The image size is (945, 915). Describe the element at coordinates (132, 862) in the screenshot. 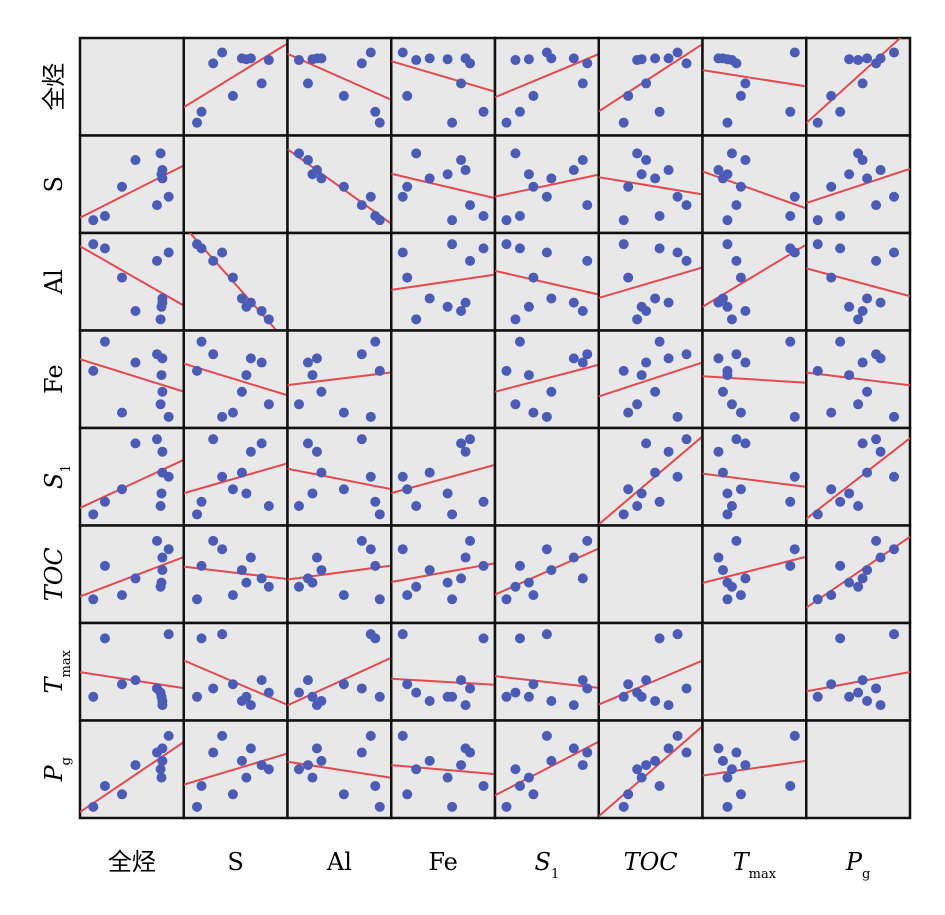

I see `variable-label: 全烃` at that location.